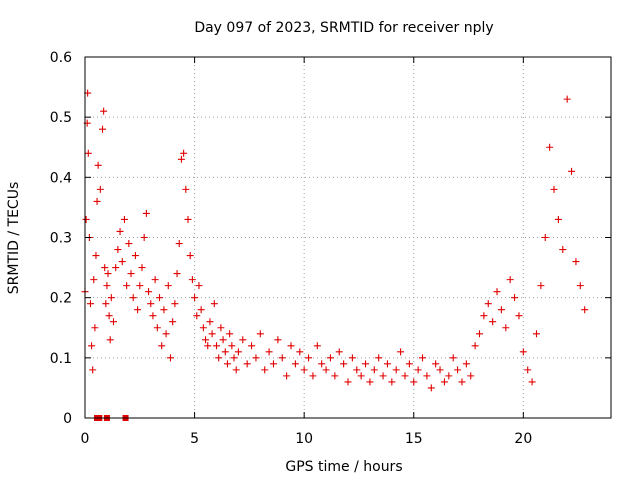 The width and height of the screenshot is (640, 480). Describe the element at coordinates (523, 439) in the screenshot. I see `x-tick-label: 20` at that location.